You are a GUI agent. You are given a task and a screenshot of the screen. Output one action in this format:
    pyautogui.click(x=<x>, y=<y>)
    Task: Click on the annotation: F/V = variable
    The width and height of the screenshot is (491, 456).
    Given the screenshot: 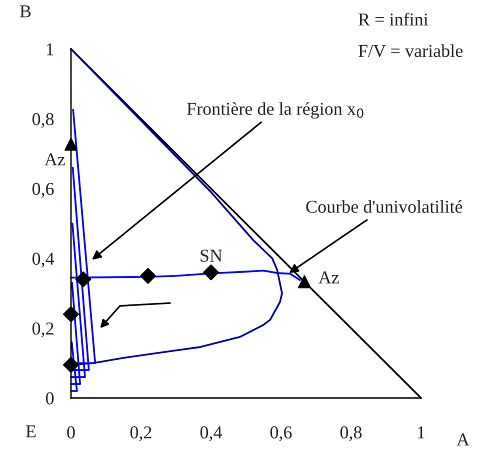 What is the action you would take?
    pyautogui.click(x=410, y=51)
    